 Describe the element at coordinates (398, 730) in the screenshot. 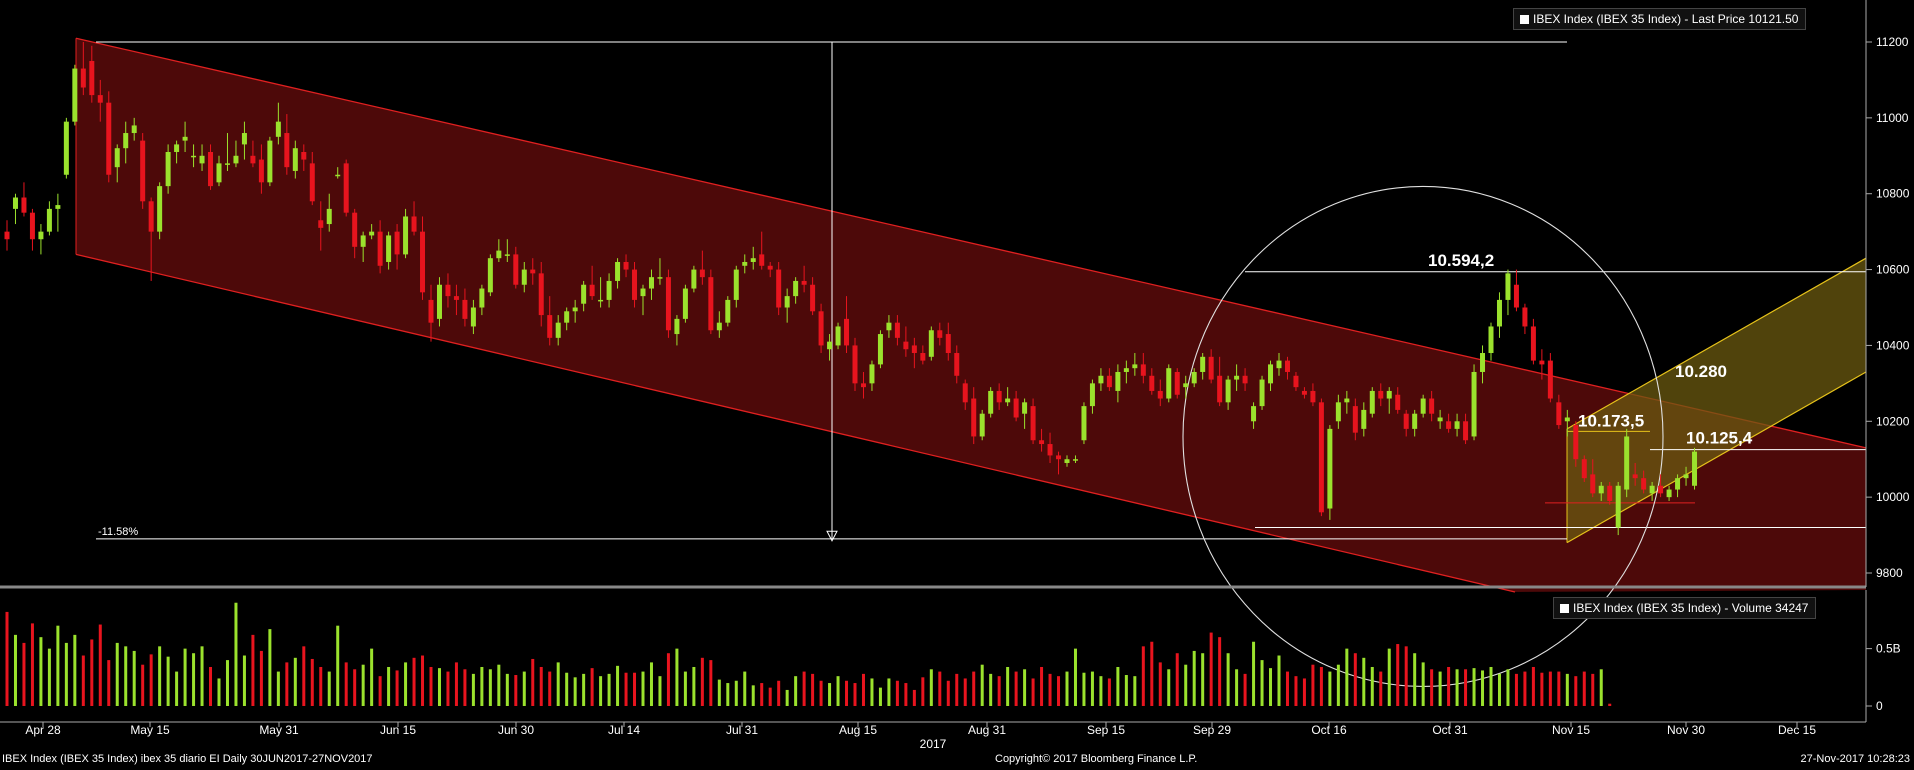

I see `x-tick-label: Jun 15` at that location.